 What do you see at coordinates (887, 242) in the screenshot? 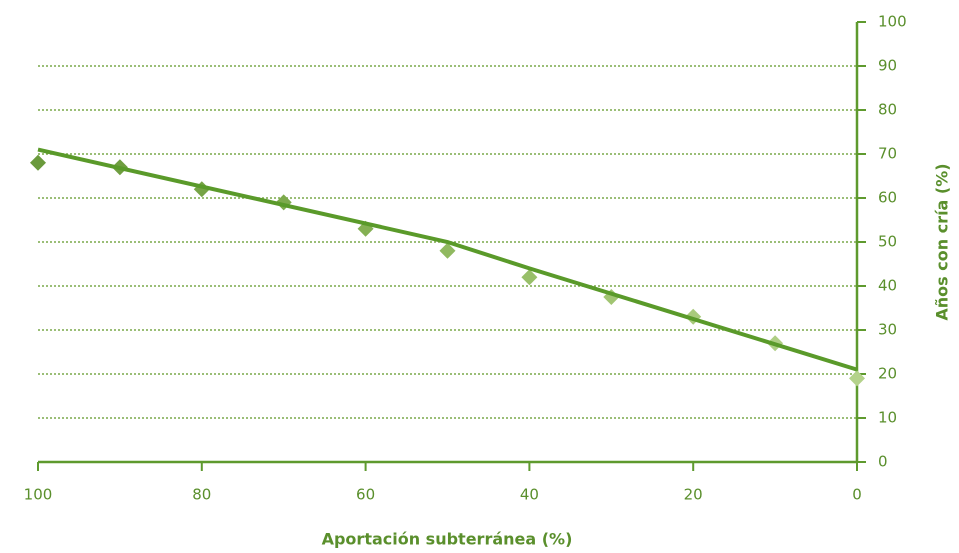
I see `y-tick-label: 50` at bounding box center [887, 242].